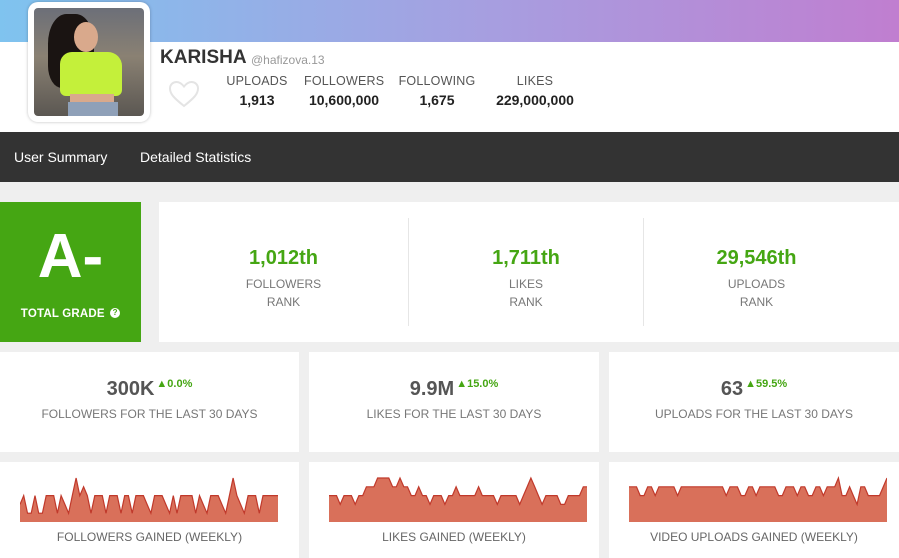 Image resolution: width=899 pixels, height=558 pixels. Describe the element at coordinates (454, 537) in the screenshot. I see `chart-label: LIKES GAINED (WEEKLY)` at that location.